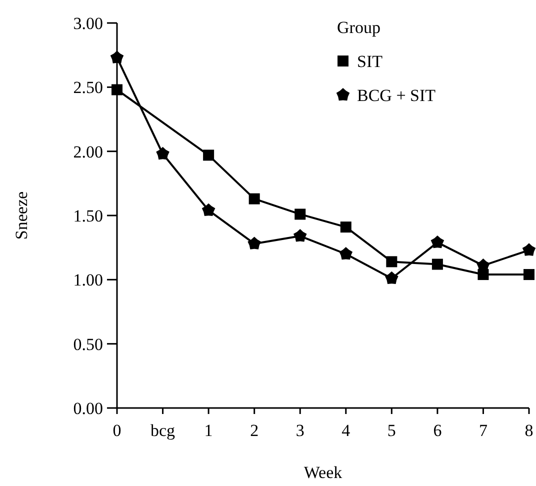 Image resolution: width=536 pixels, height=486 pixels. What do you see at coordinates (88, 408) in the screenshot?
I see `y-tick-label: 0.00` at bounding box center [88, 408].